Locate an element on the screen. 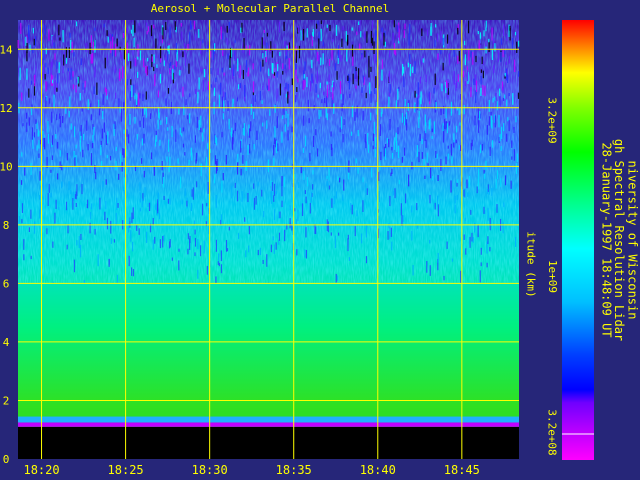 This screenshot has width=640, height=480. colorbar is located at coordinates (578, 240).